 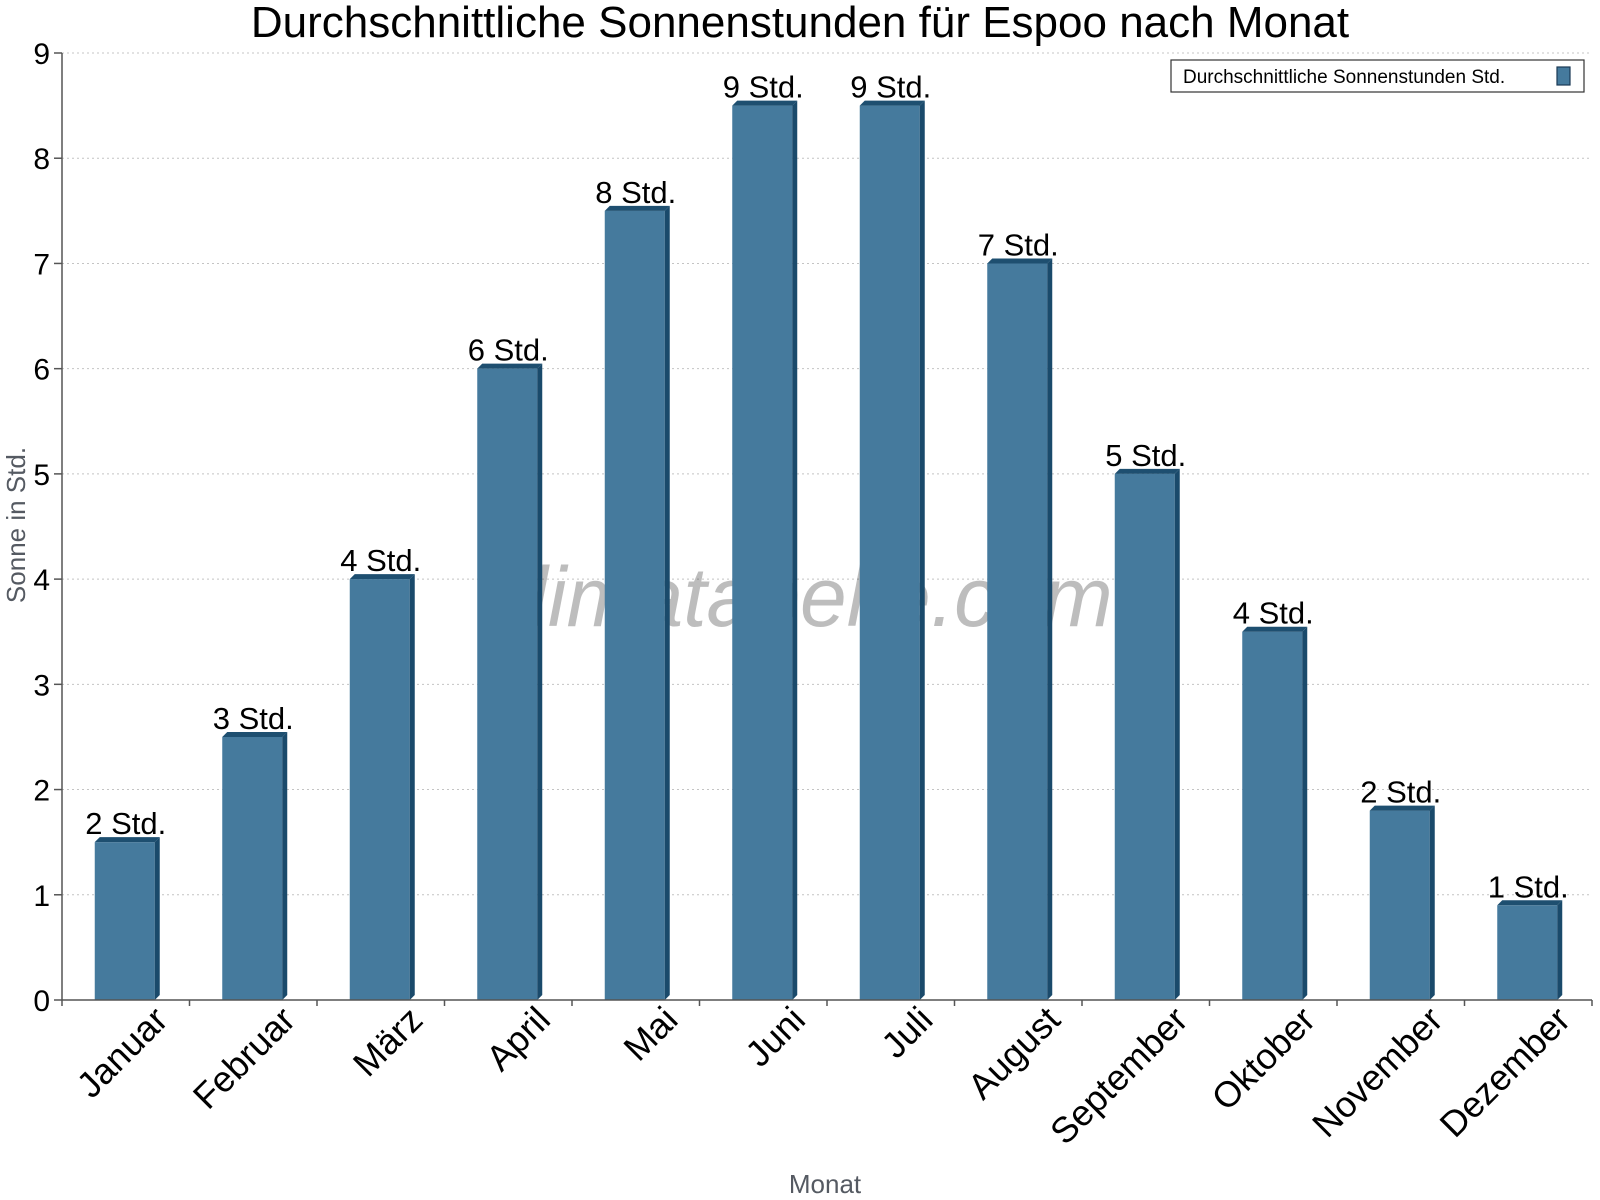 I want to click on data-label: 3 Std., so click(x=253, y=718).